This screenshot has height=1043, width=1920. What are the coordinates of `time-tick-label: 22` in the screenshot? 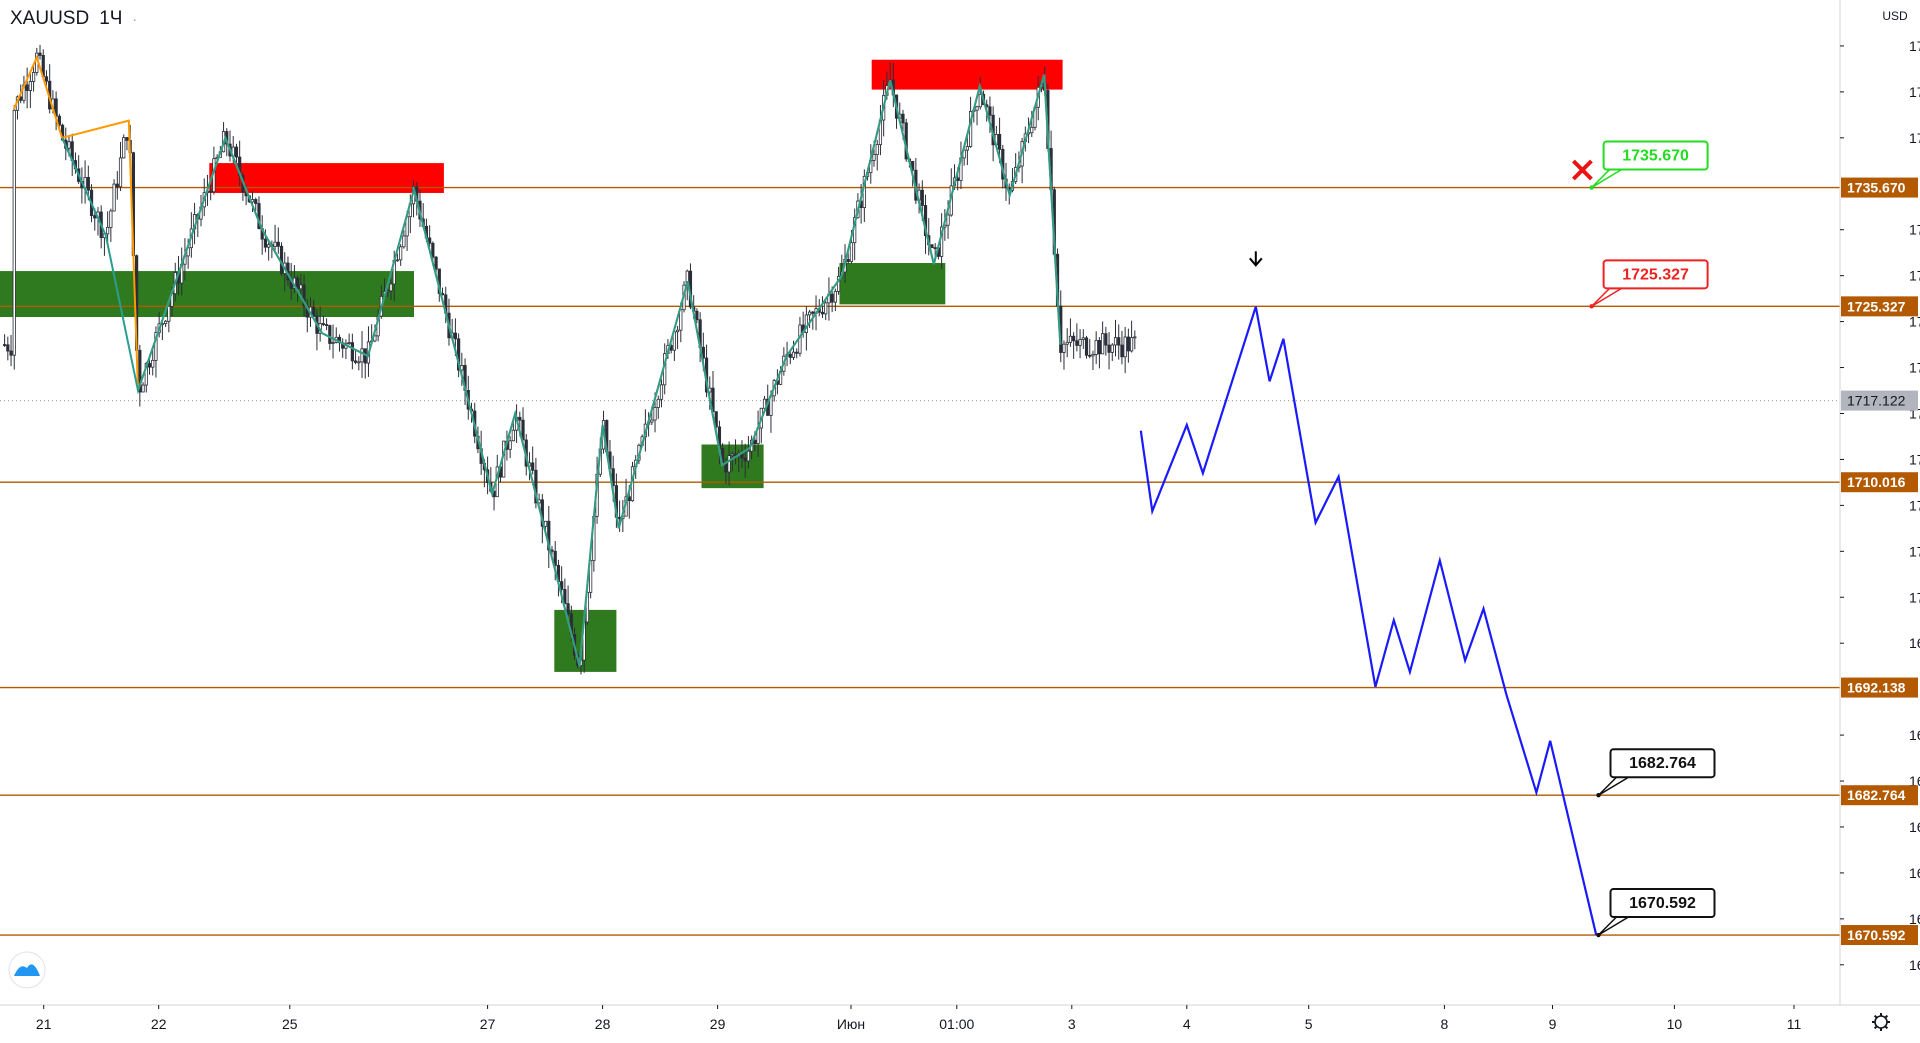 It's located at (159, 1024).